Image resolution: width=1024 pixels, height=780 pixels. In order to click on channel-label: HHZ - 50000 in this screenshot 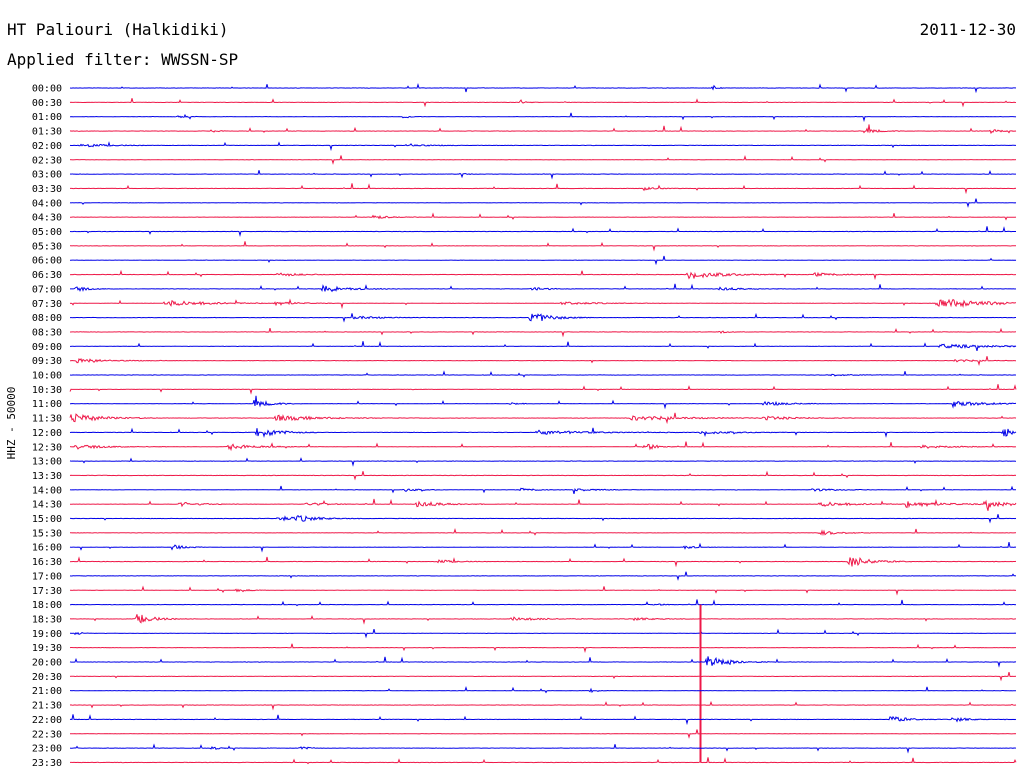, I will do `click(11, 423)`.